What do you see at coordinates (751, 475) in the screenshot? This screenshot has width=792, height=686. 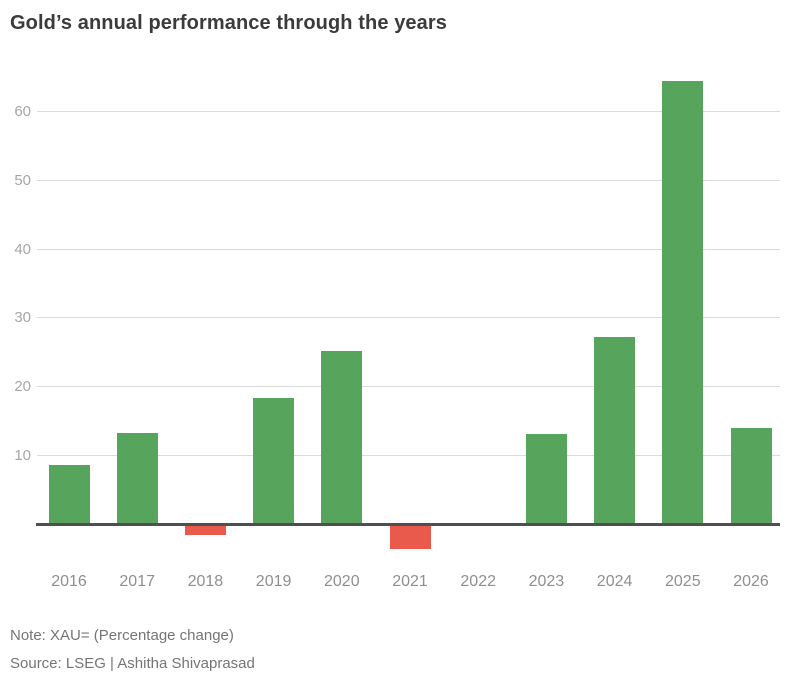 I see `bar-2026` at bounding box center [751, 475].